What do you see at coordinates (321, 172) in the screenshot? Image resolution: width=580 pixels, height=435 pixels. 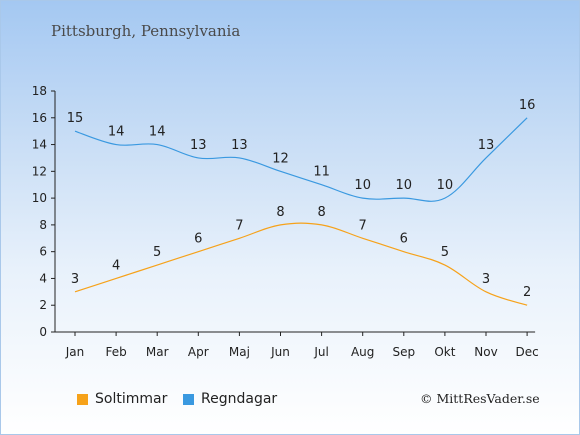 I see `data-label: 11` at bounding box center [321, 172].